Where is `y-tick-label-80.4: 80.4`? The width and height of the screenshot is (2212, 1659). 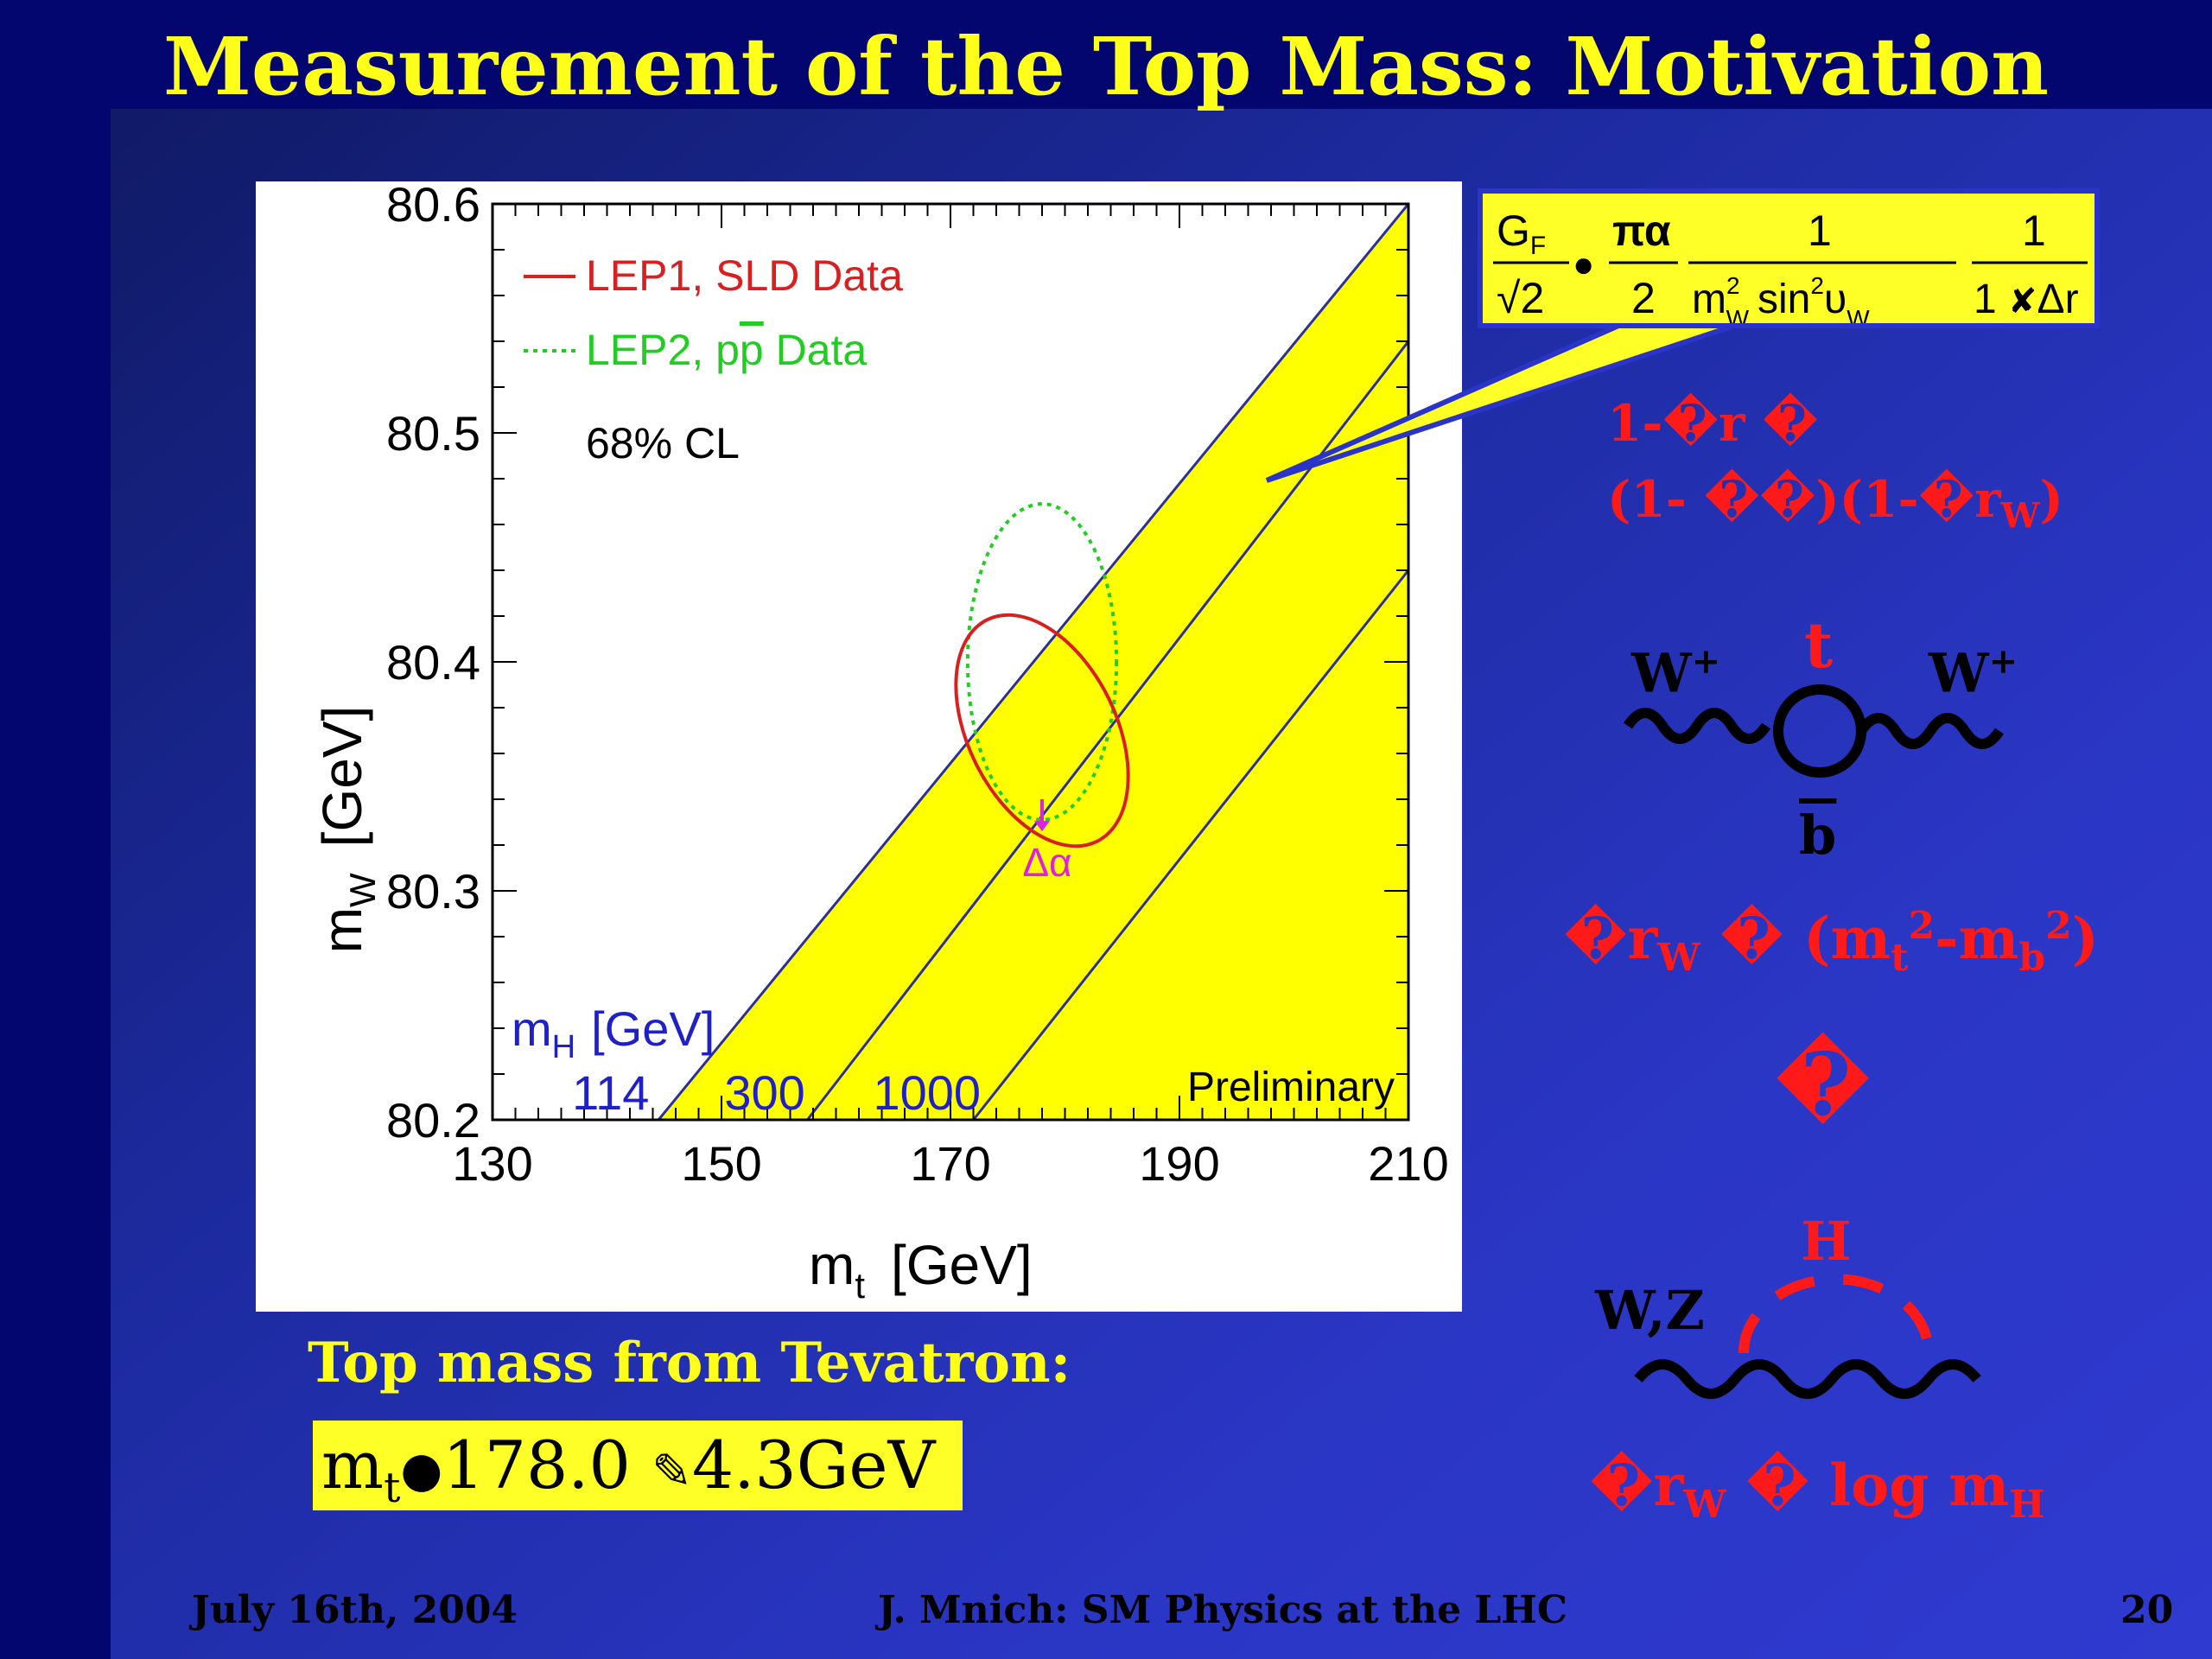
y-tick-label-80.4: 80.4 is located at coordinates (433, 662).